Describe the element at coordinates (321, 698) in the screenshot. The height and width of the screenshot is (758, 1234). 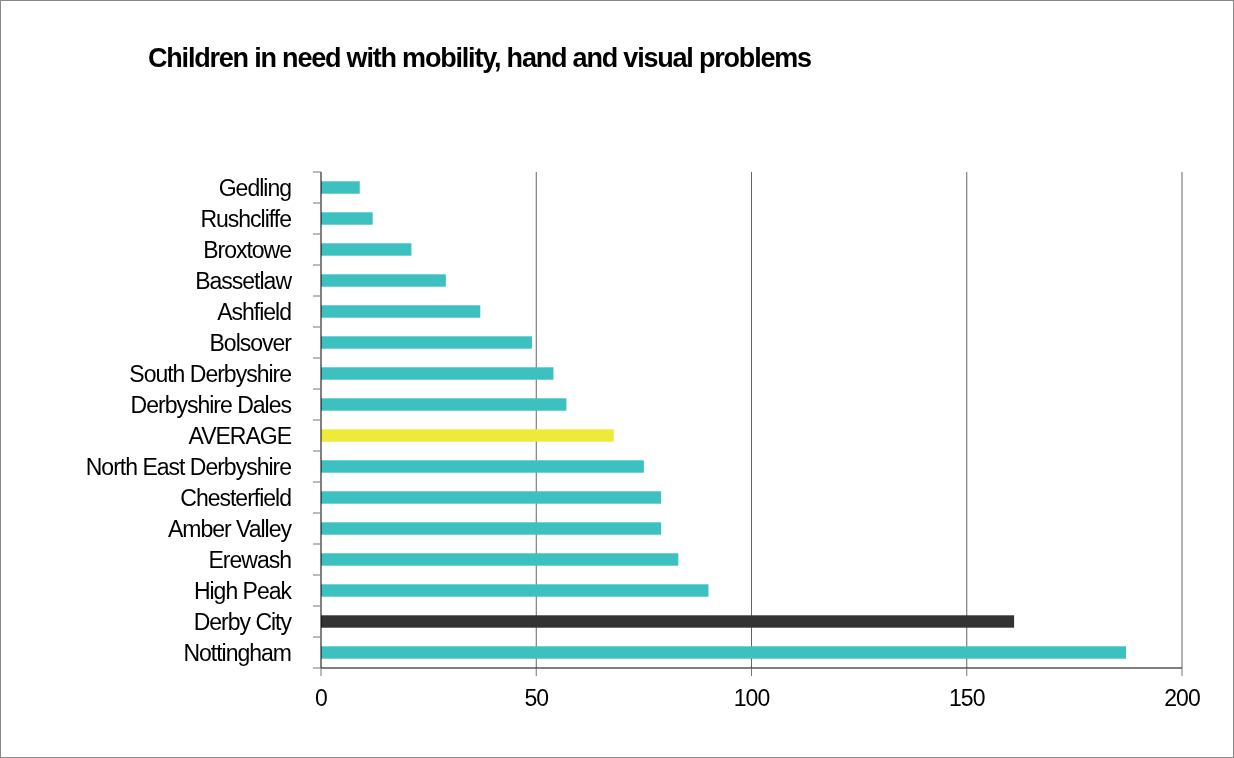
I see `x-tick-label: 0` at that location.